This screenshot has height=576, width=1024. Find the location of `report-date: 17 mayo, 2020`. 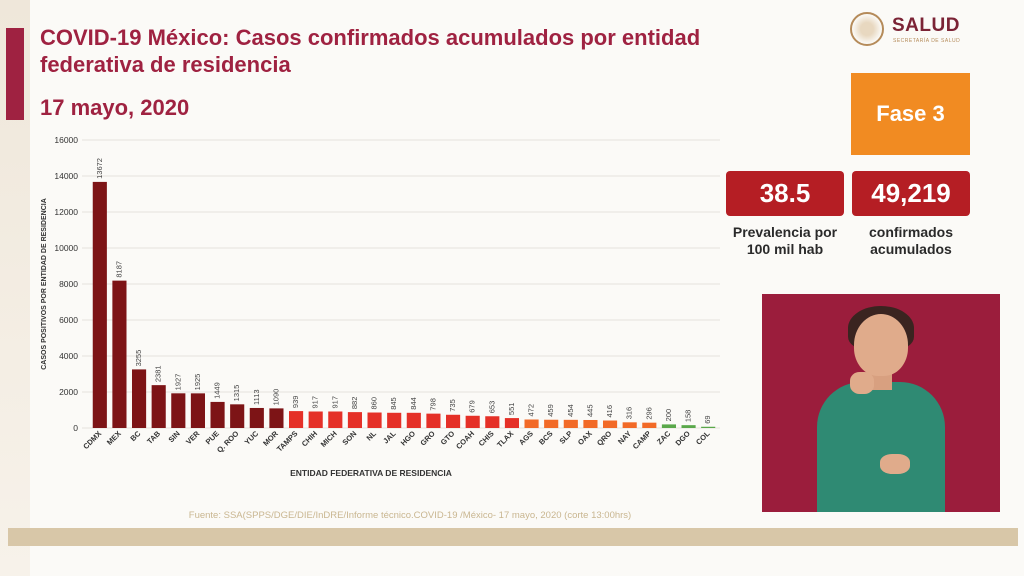

report-date: 17 mayo, 2020 is located at coordinates (115, 107).